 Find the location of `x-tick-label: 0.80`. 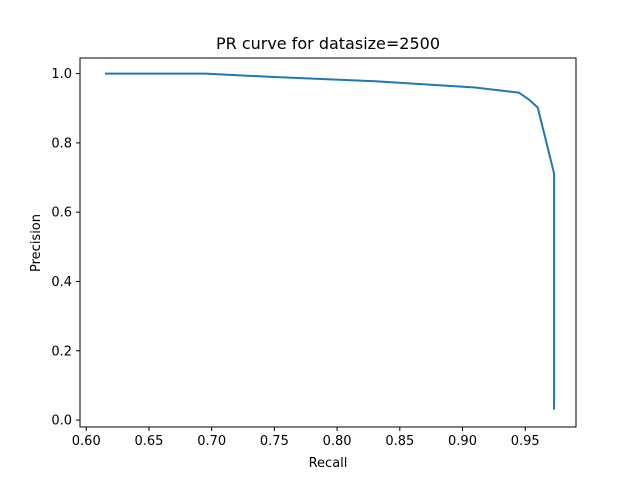

x-tick-label: 0.80 is located at coordinates (337, 441).